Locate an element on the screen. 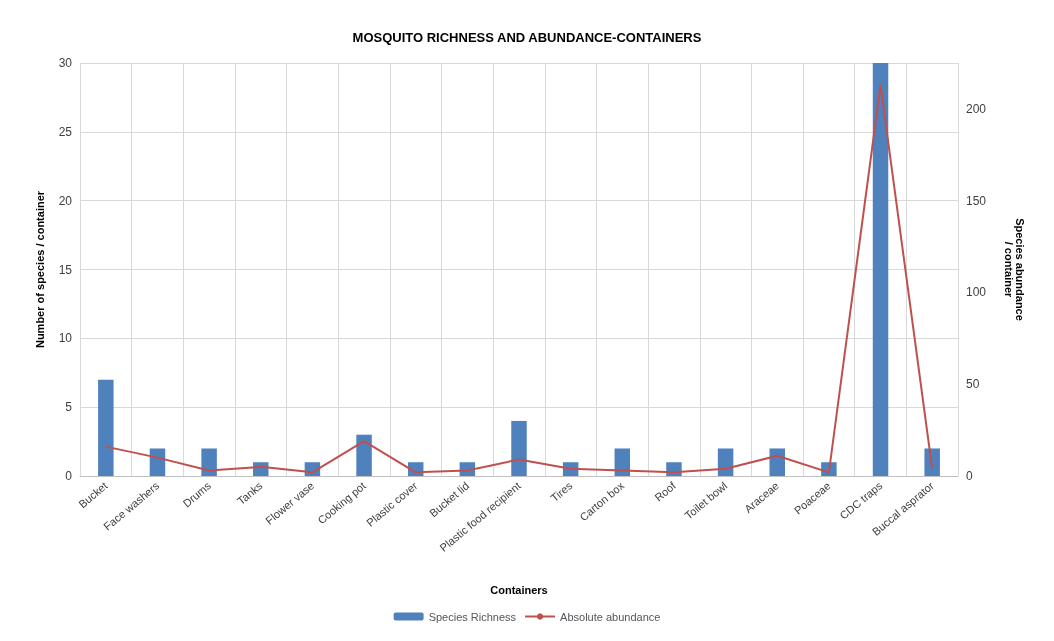 Image resolution: width=1054 pixels, height=641 pixels. y-tick-label: 25 is located at coordinates (65, 131).